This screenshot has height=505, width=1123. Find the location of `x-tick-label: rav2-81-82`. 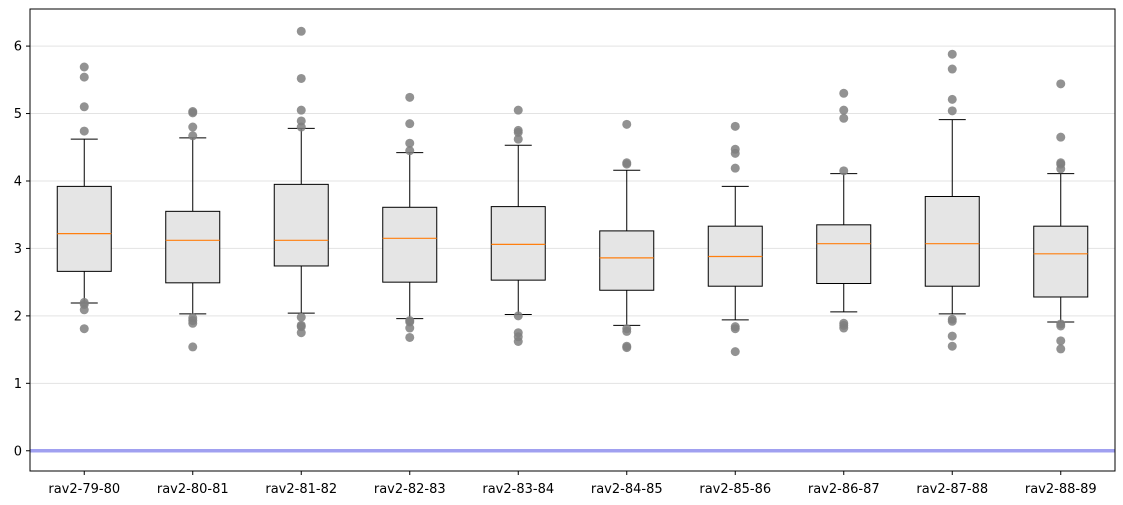

x-tick-label: rav2-81-82 is located at coordinates (301, 489).